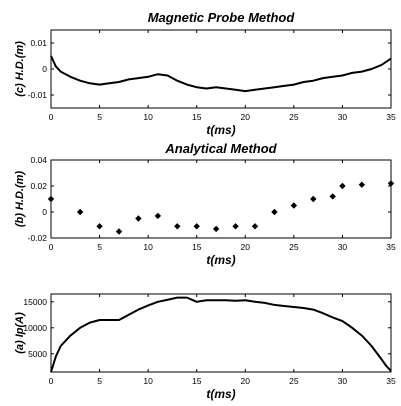 The height and width of the screenshot is (406, 401). Describe the element at coordinates (35, 302) in the screenshot. I see `y-tick-label: 15000` at that location.